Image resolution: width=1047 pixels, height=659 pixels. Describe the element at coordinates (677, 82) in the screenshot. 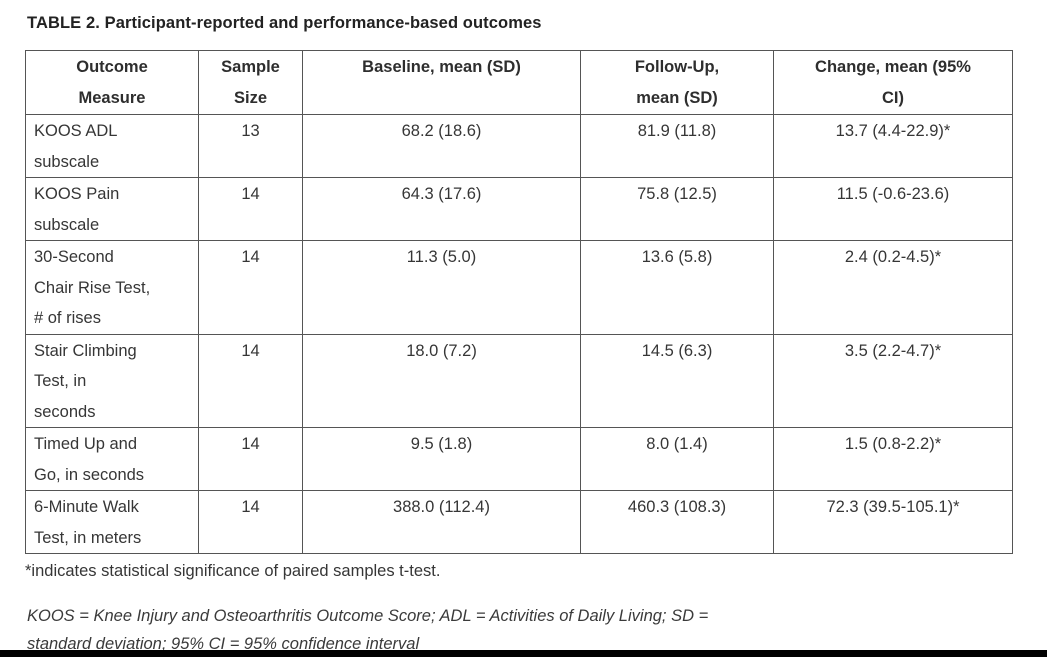

I see `header-follow-up: Follow-Up, mean (SD)` at that location.